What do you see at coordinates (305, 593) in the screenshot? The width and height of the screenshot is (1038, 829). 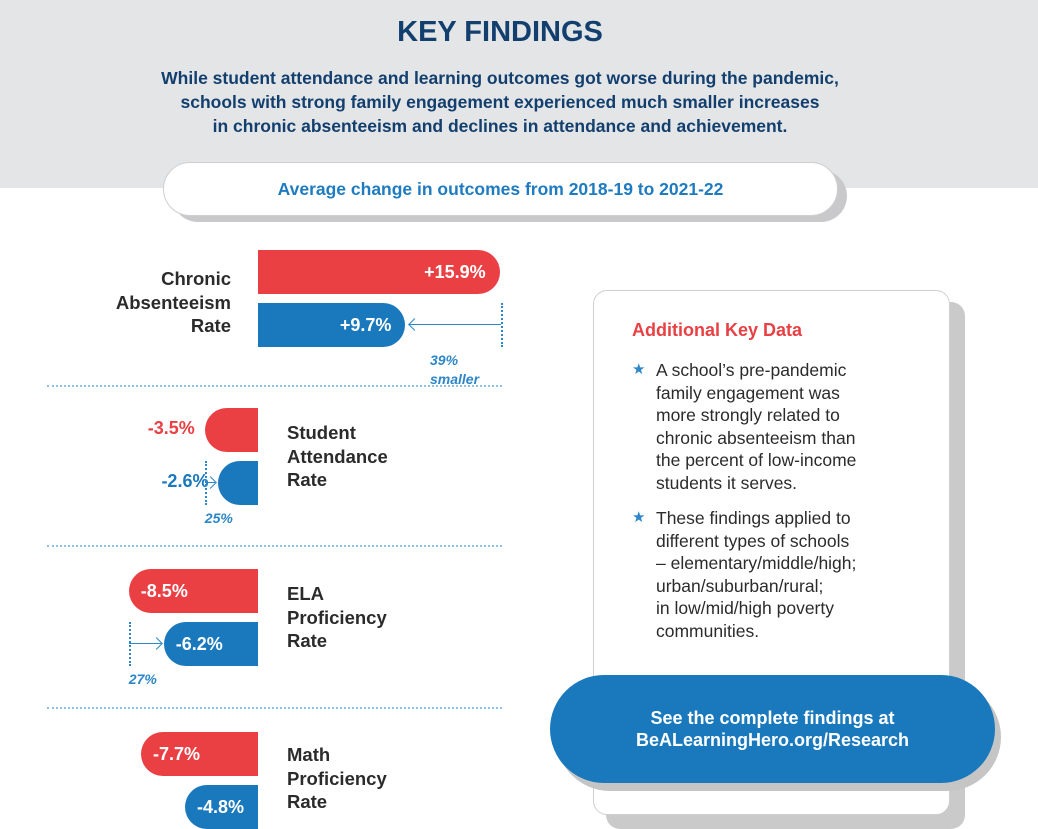 I see `category-label-line: ELA` at bounding box center [305, 593].